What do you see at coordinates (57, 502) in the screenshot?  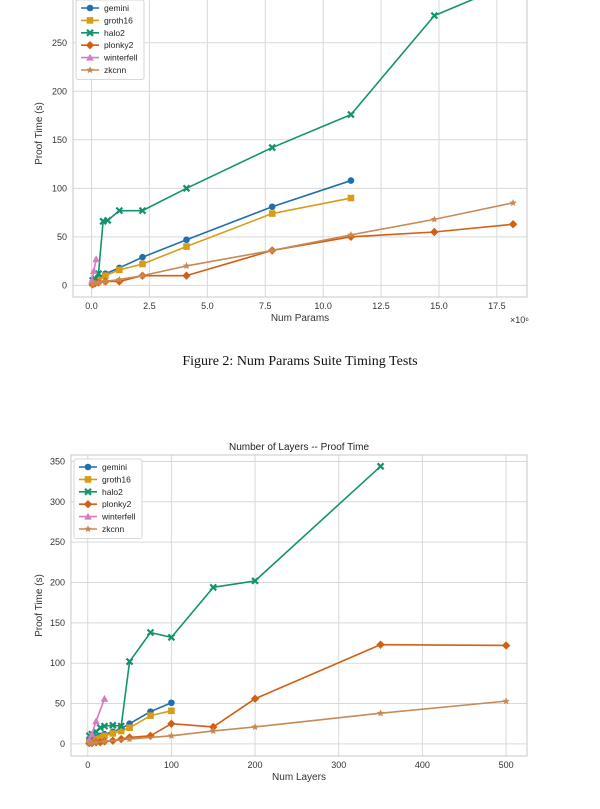 I see `y-tick-label: 300` at bounding box center [57, 502].